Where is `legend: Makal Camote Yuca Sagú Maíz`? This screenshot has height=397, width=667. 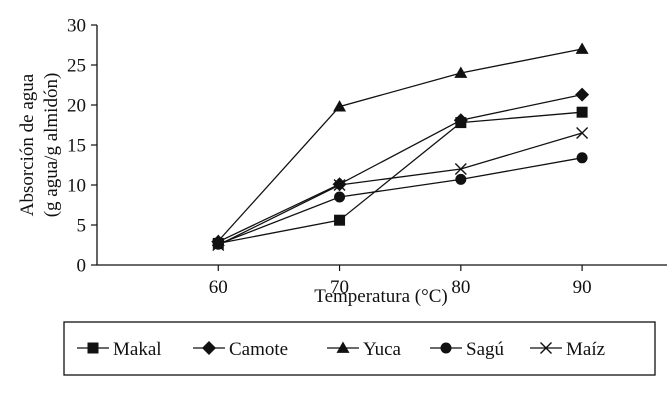 legend: Makal Camote Yuca Sagú Maíz is located at coordinates (359, 348).